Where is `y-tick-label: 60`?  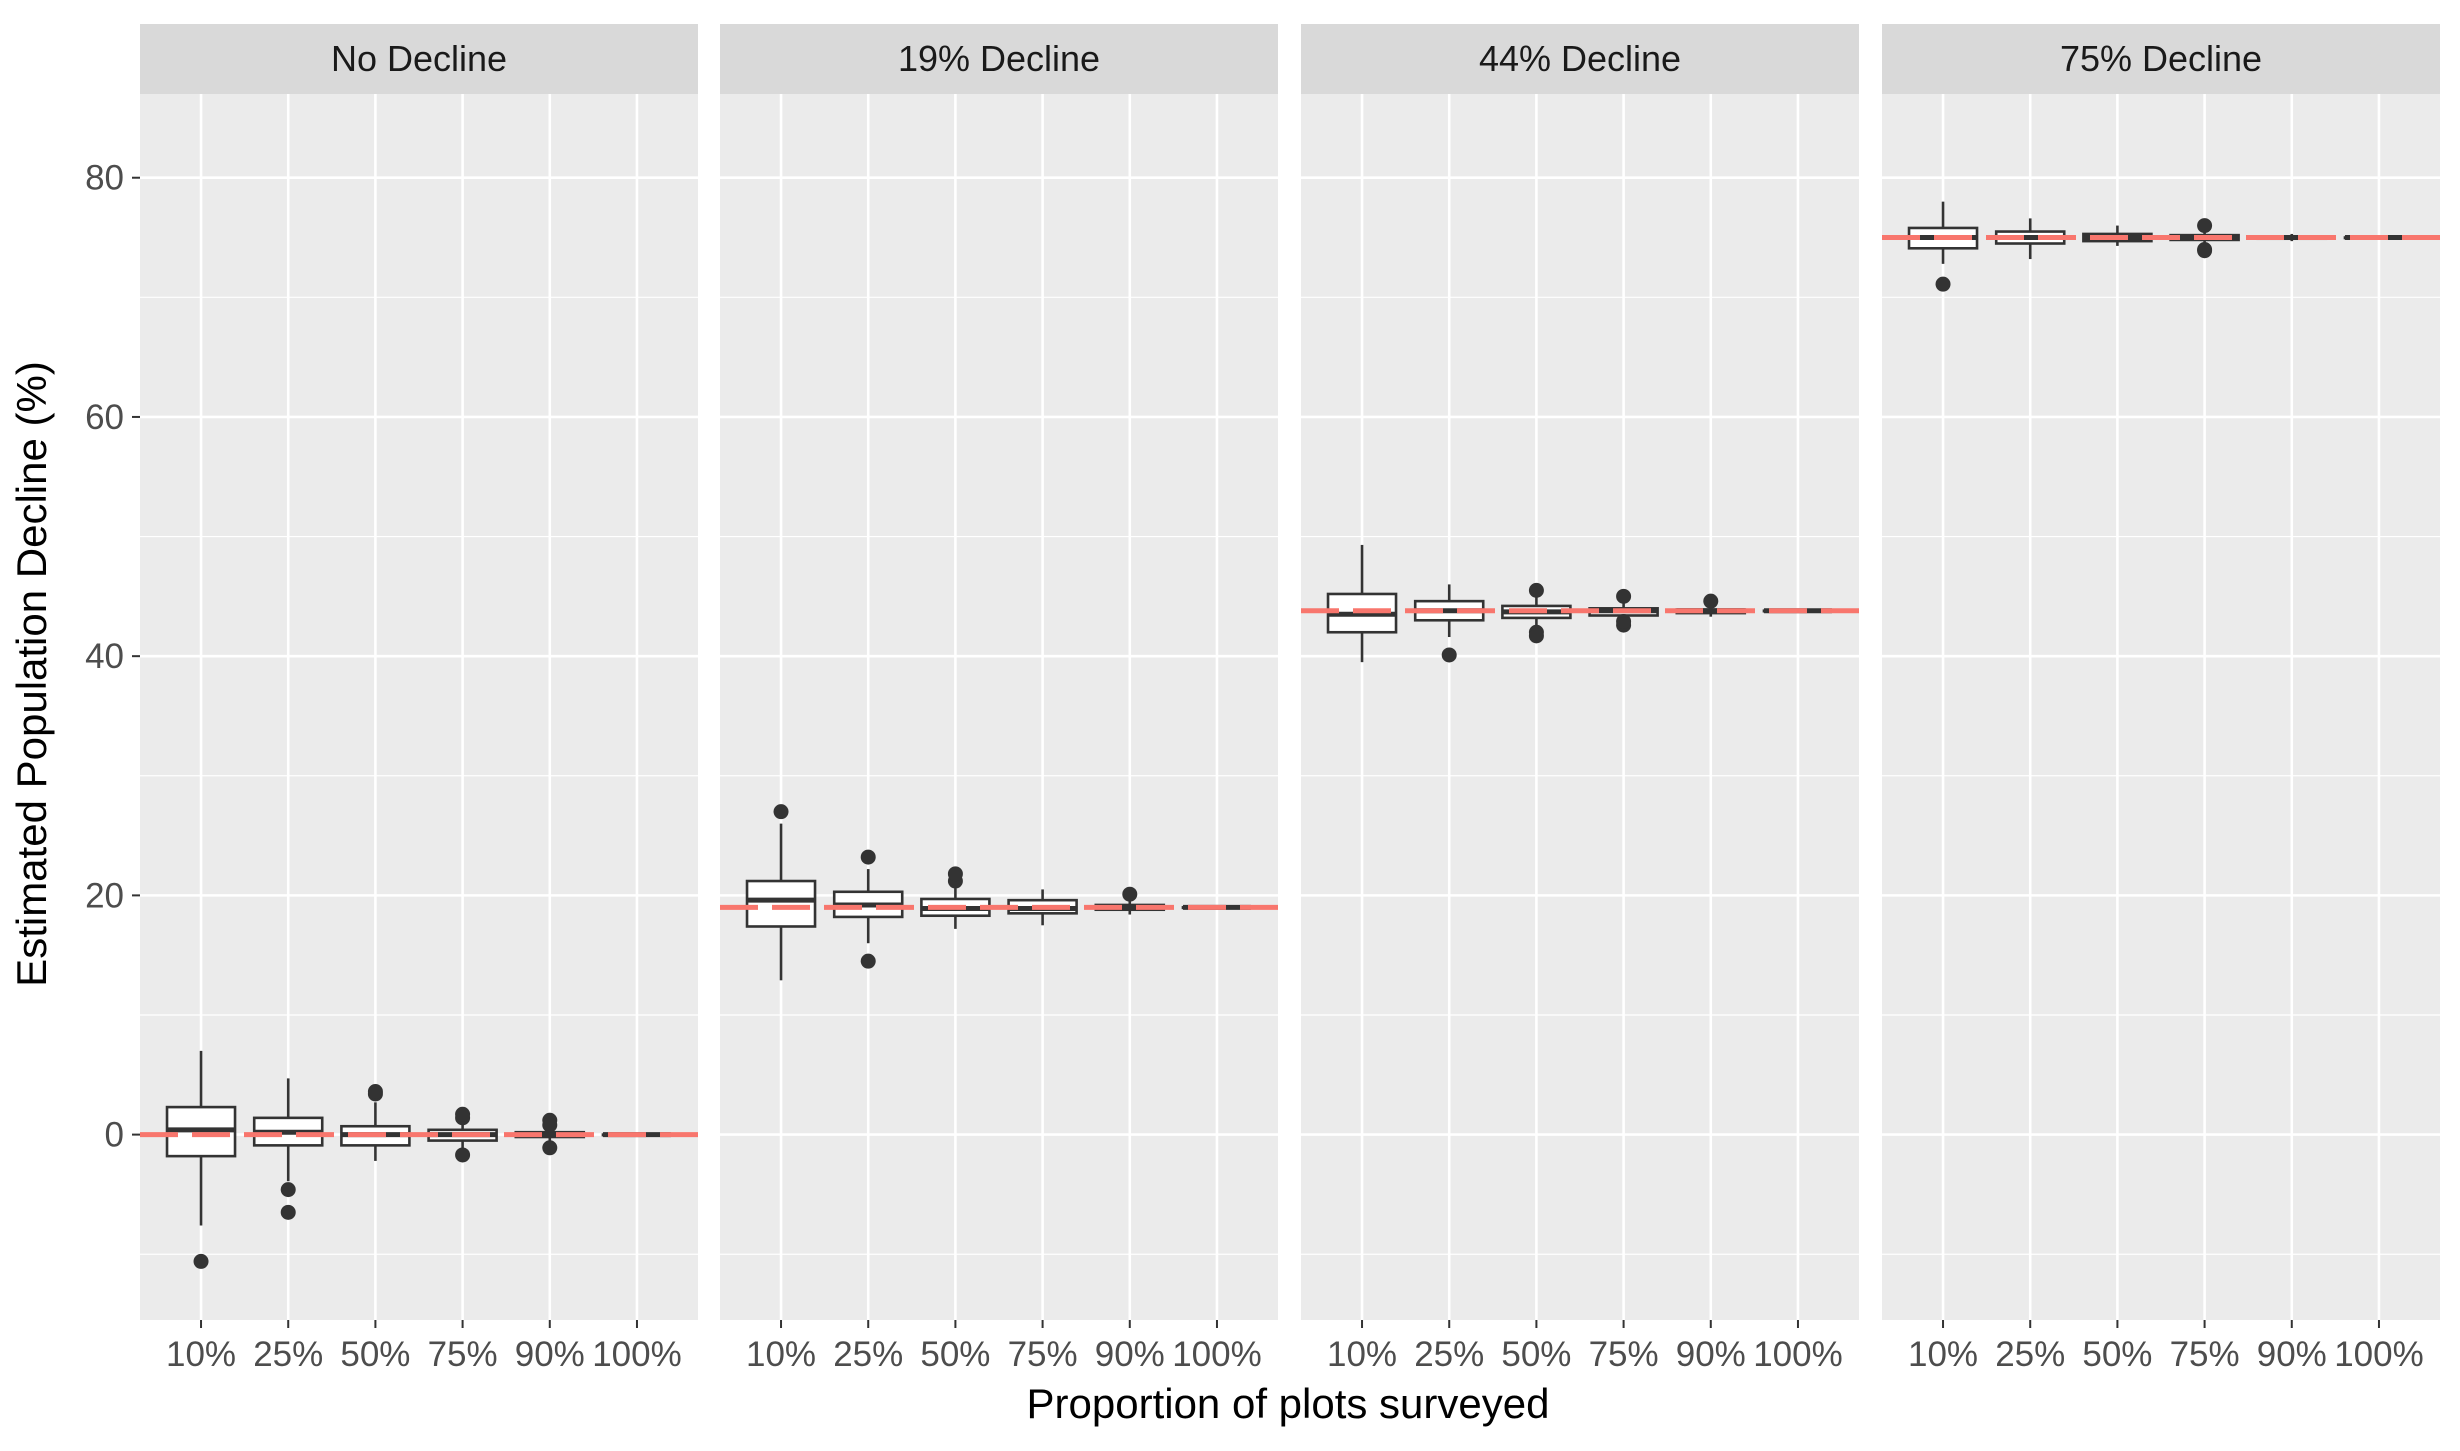
y-tick-label: 60 is located at coordinates (104, 417).